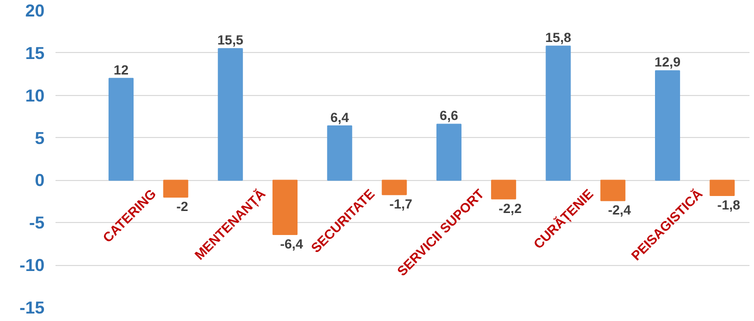 The image size is (754, 321). I want to click on y-tick-label: -15, so click(32, 308).